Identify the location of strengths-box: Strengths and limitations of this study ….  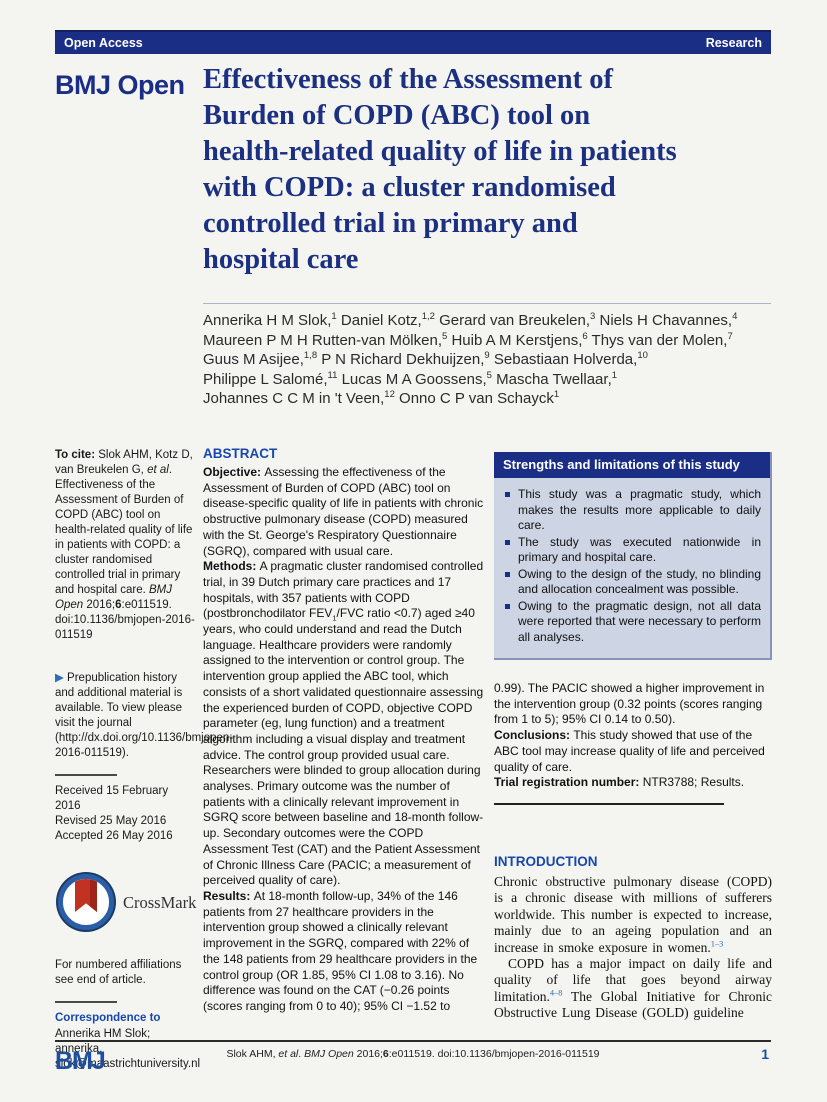
(633, 556).